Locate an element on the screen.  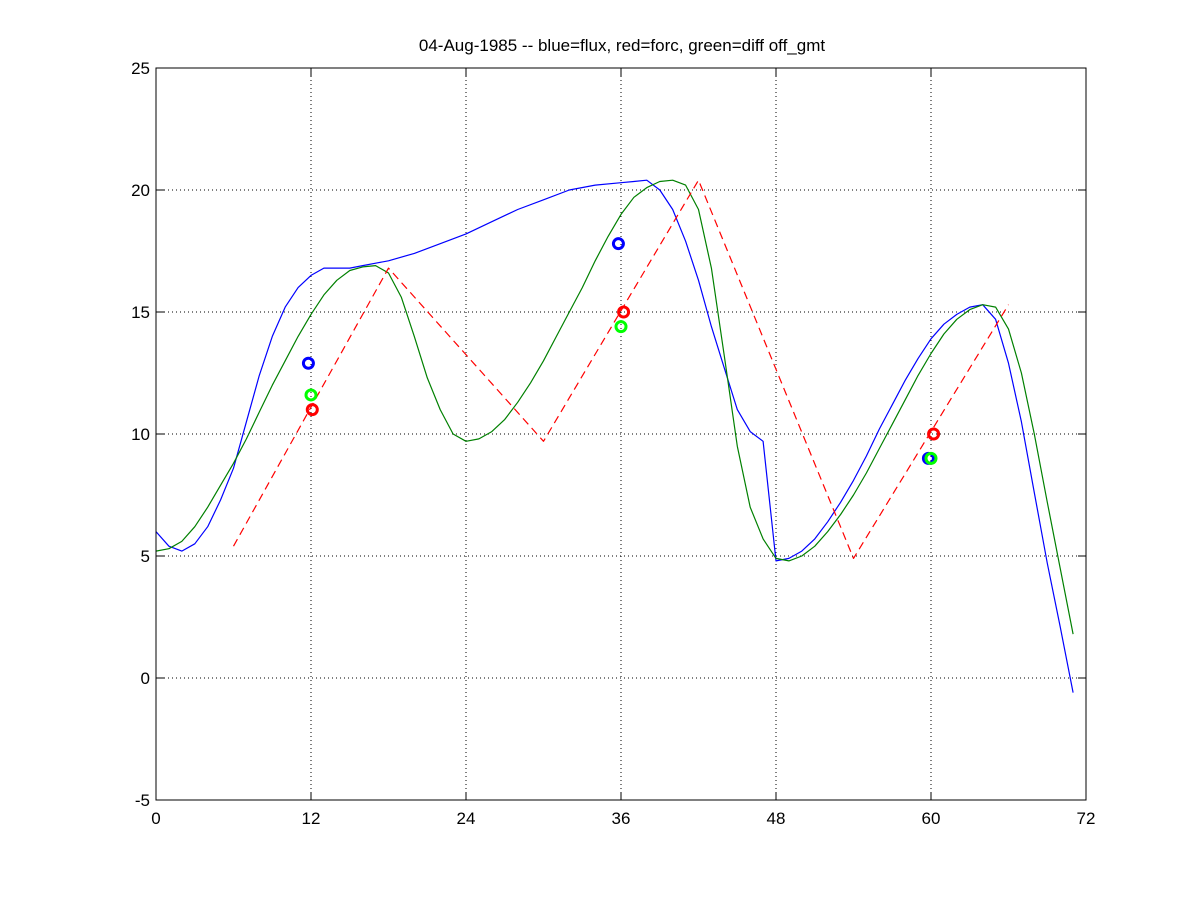
x-tick-label: 60 is located at coordinates (931, 818).